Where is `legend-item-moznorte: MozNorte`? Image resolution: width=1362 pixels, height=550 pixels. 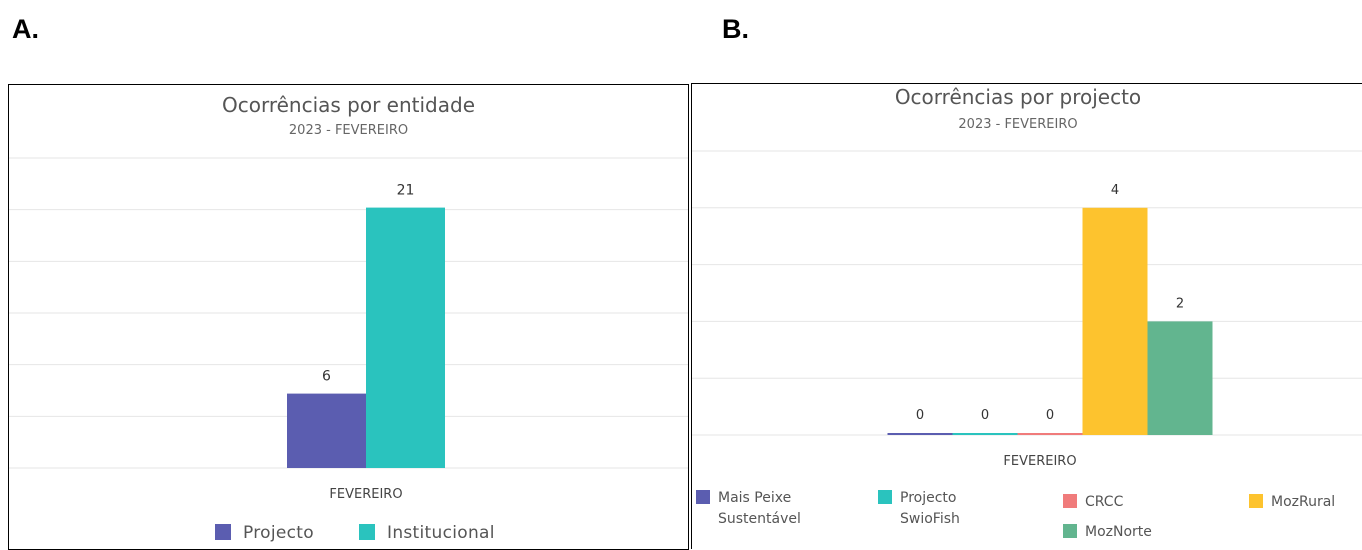 legend-item-moznorte: MozNorte is located at coordinates (1107, 532).